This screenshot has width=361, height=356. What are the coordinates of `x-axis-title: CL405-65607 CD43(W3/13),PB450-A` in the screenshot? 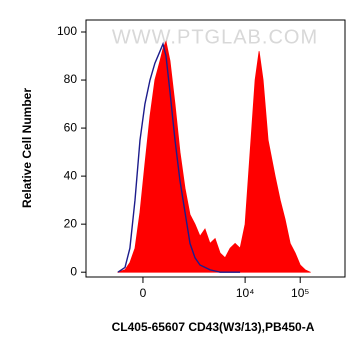 It's located at (213, 327).